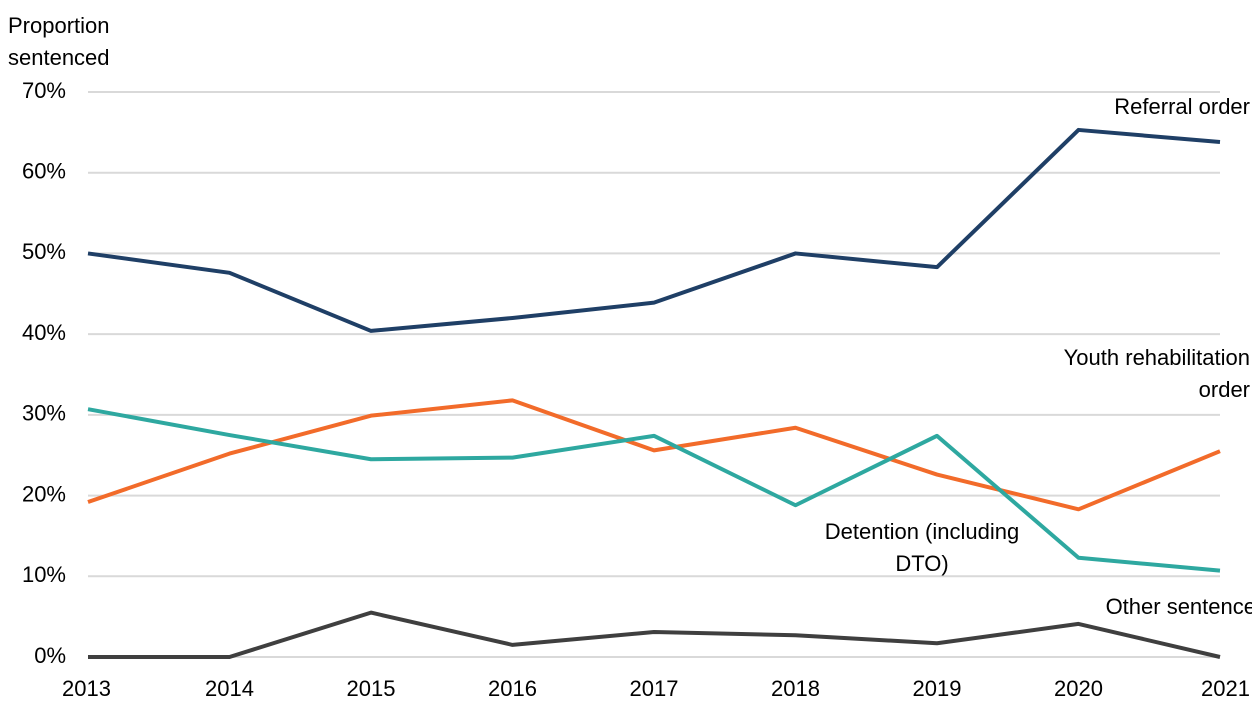 This screenshot has height=702, width=1252. I want to click on x-tick-label: 2014, so click(229, 688).